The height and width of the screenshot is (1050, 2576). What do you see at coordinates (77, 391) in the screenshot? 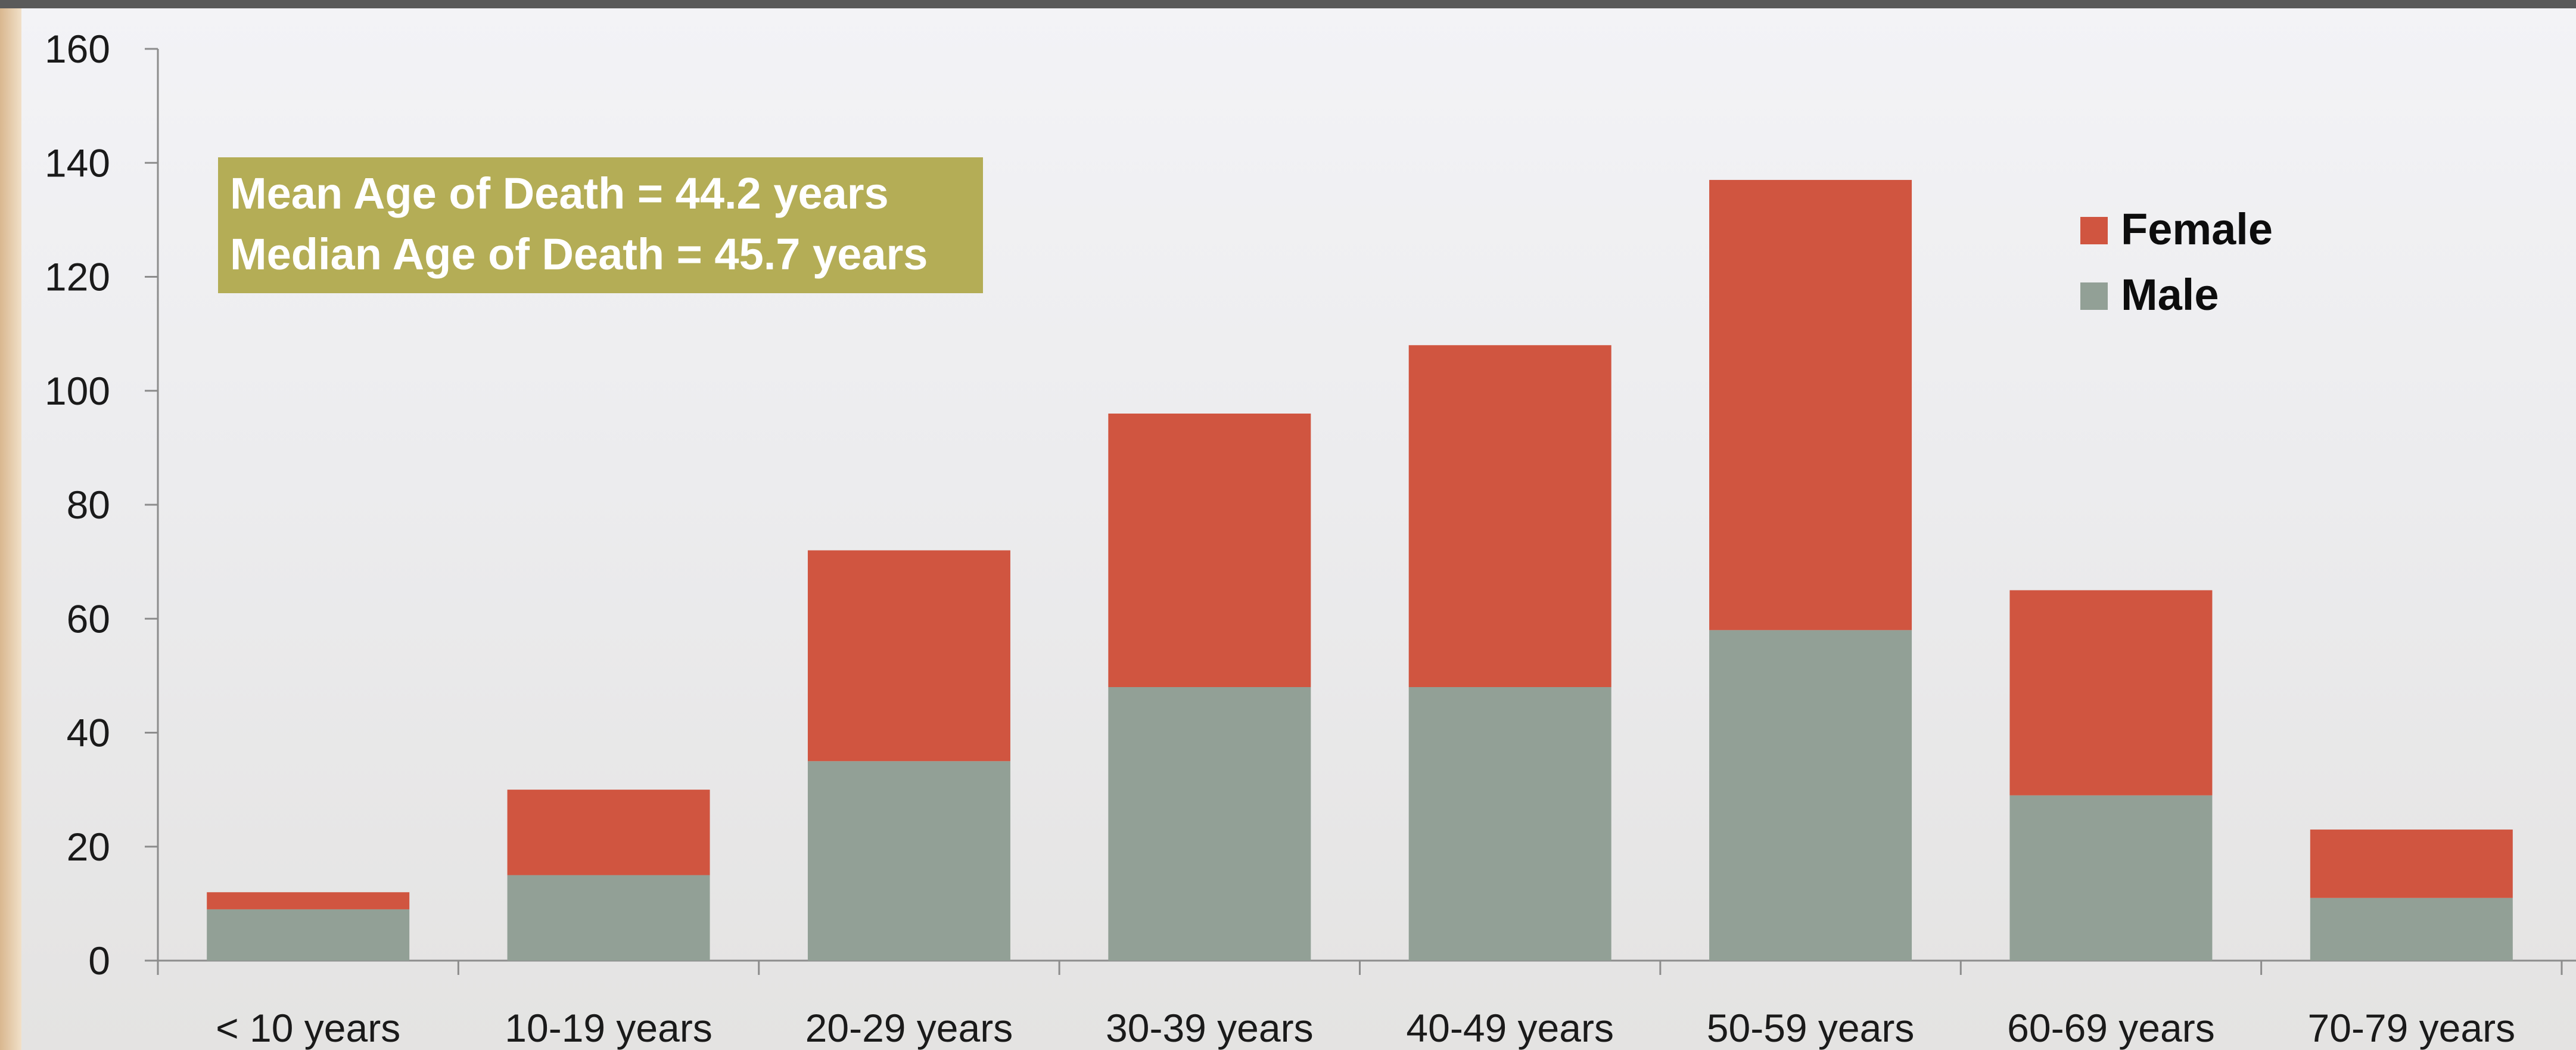
I see `y-tick-label: 100` at bounding box center [77, 391].